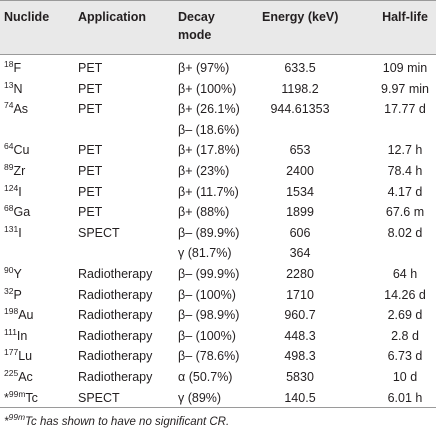  What do you see at coordinates (25, 356) in the screenshot?
I see `element-symbol: Lu` at bounding box center [25, 356].